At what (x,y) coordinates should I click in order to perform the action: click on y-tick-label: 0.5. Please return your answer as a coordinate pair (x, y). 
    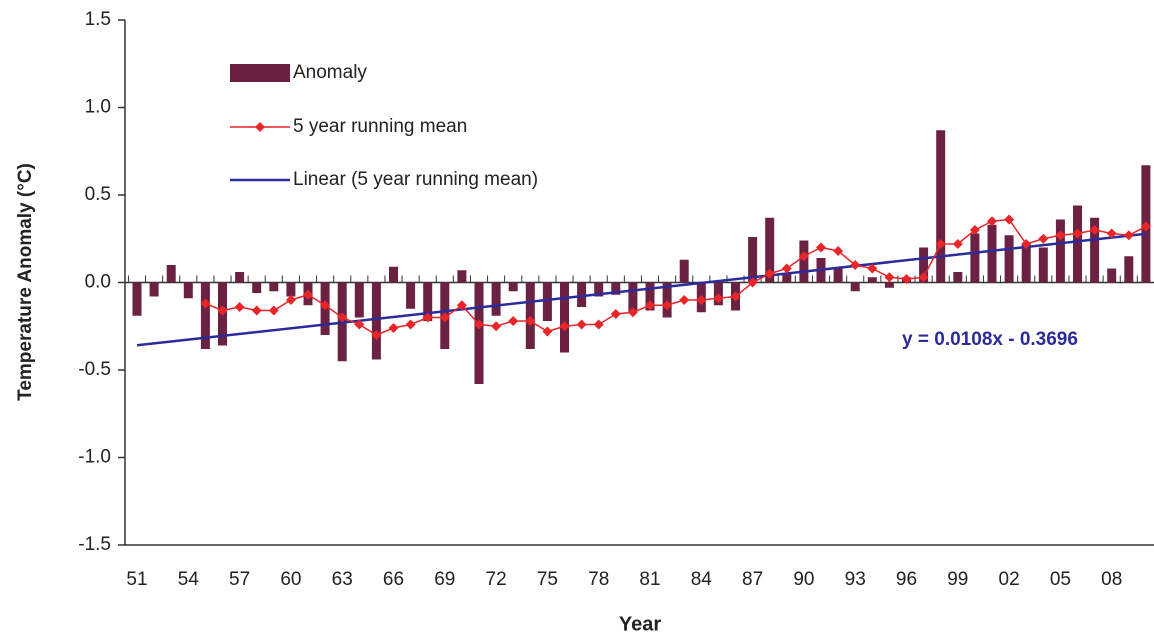
    Looking at the image, I should click on (98, 194).